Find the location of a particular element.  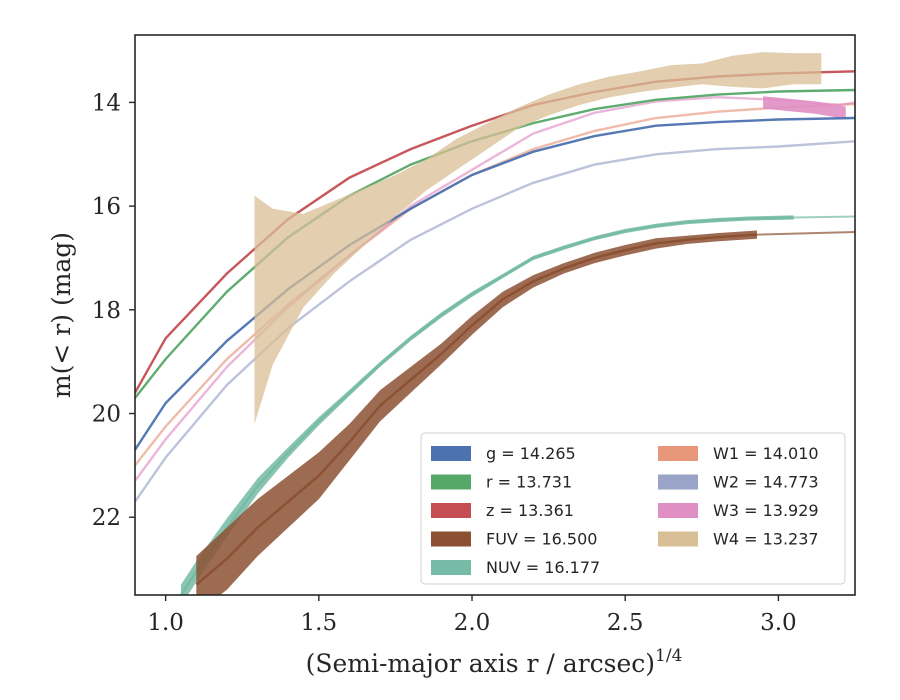

x-tick-label: 1.5 is located at coordinates (319, 623).